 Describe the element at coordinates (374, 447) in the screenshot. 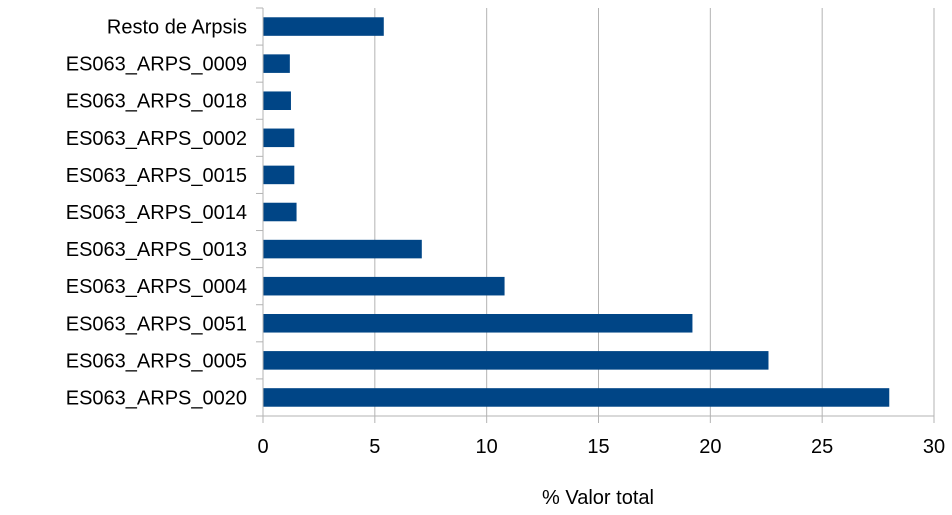

I see `x-tick-label: 5` at that location.